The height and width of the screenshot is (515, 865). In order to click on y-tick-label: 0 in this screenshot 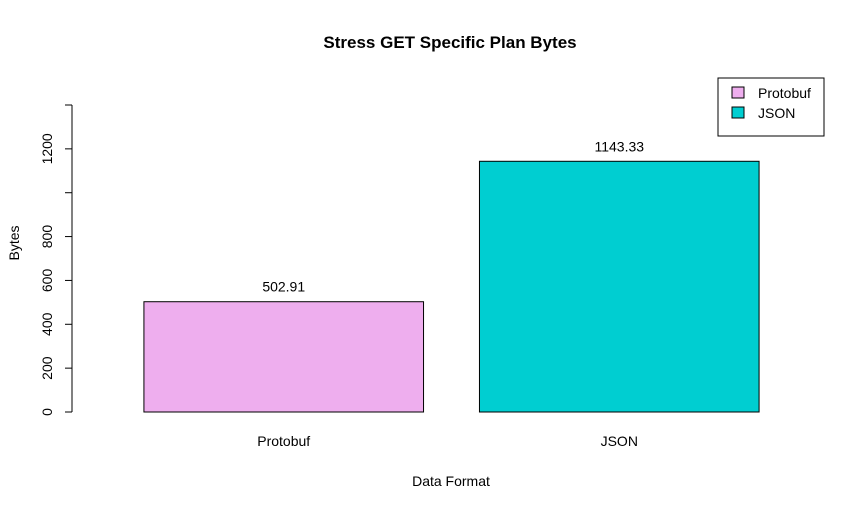, I will do `click(47, 412)`.